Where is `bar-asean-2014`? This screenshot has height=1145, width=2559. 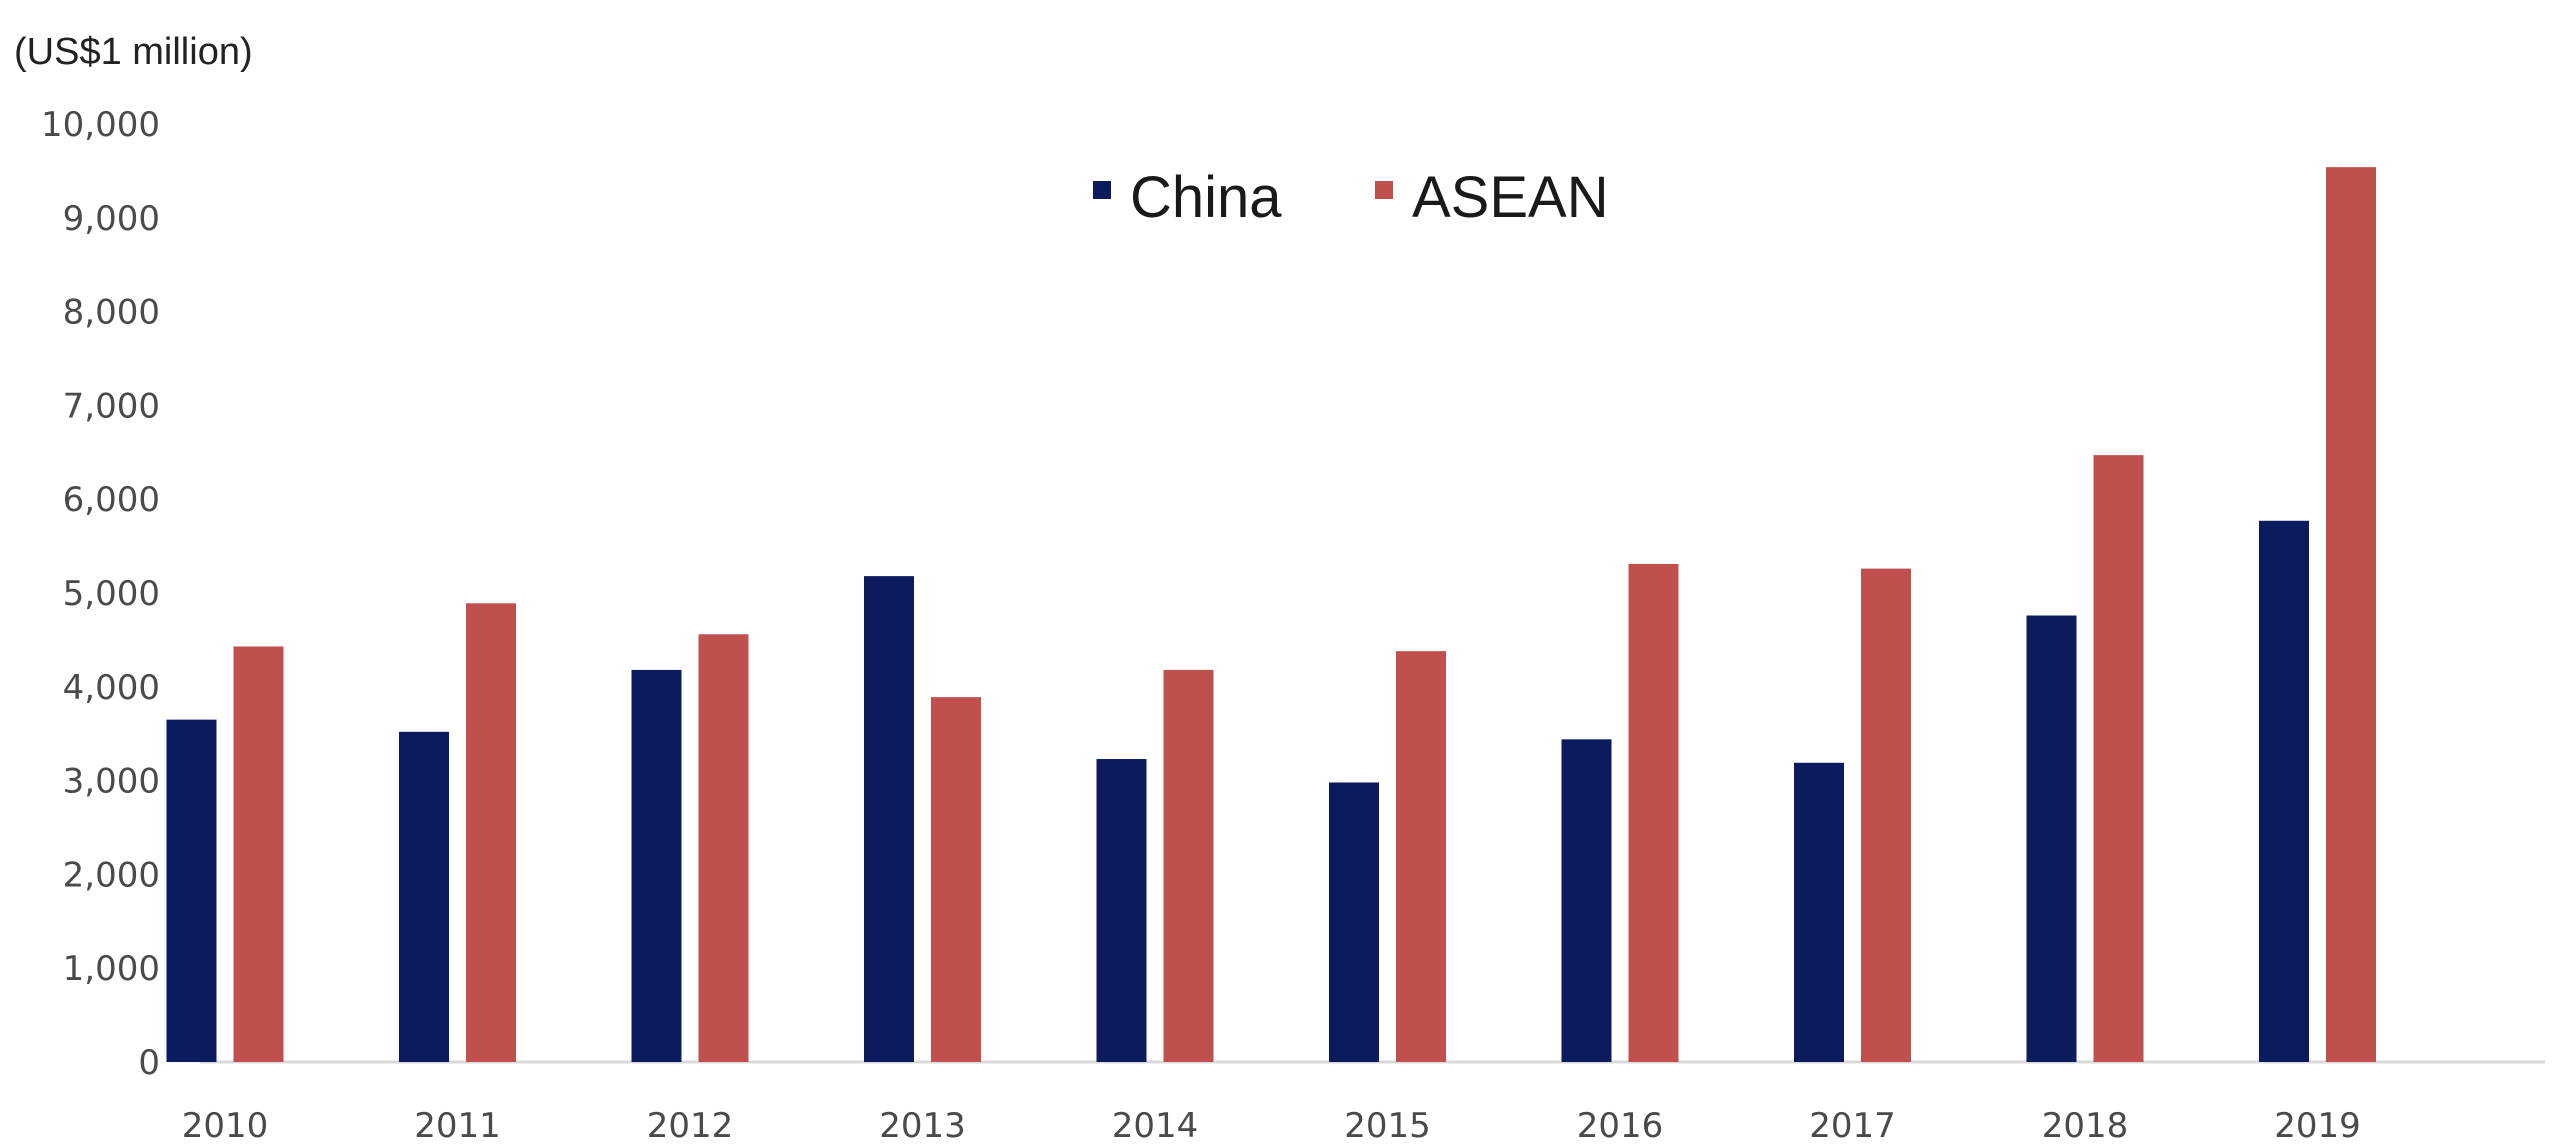 bar-asean-2014 is located at coordinates (1188, 865).